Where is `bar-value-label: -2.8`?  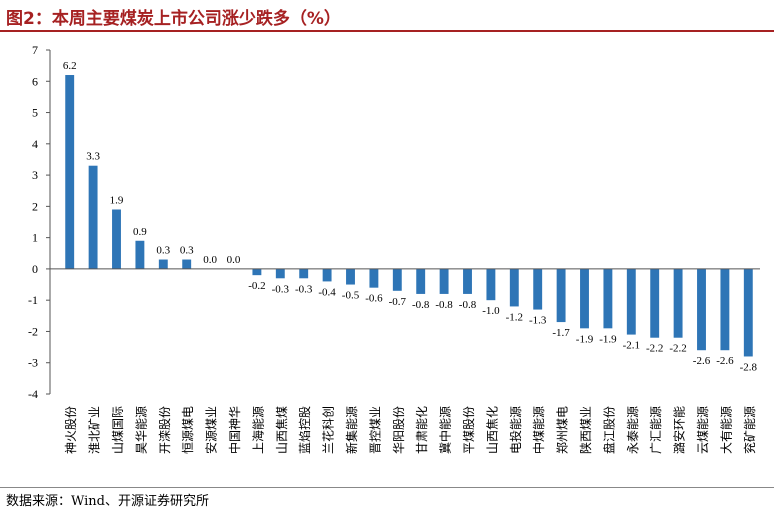
bar-value-label: -2.8 is located at coordinates (749, 367).